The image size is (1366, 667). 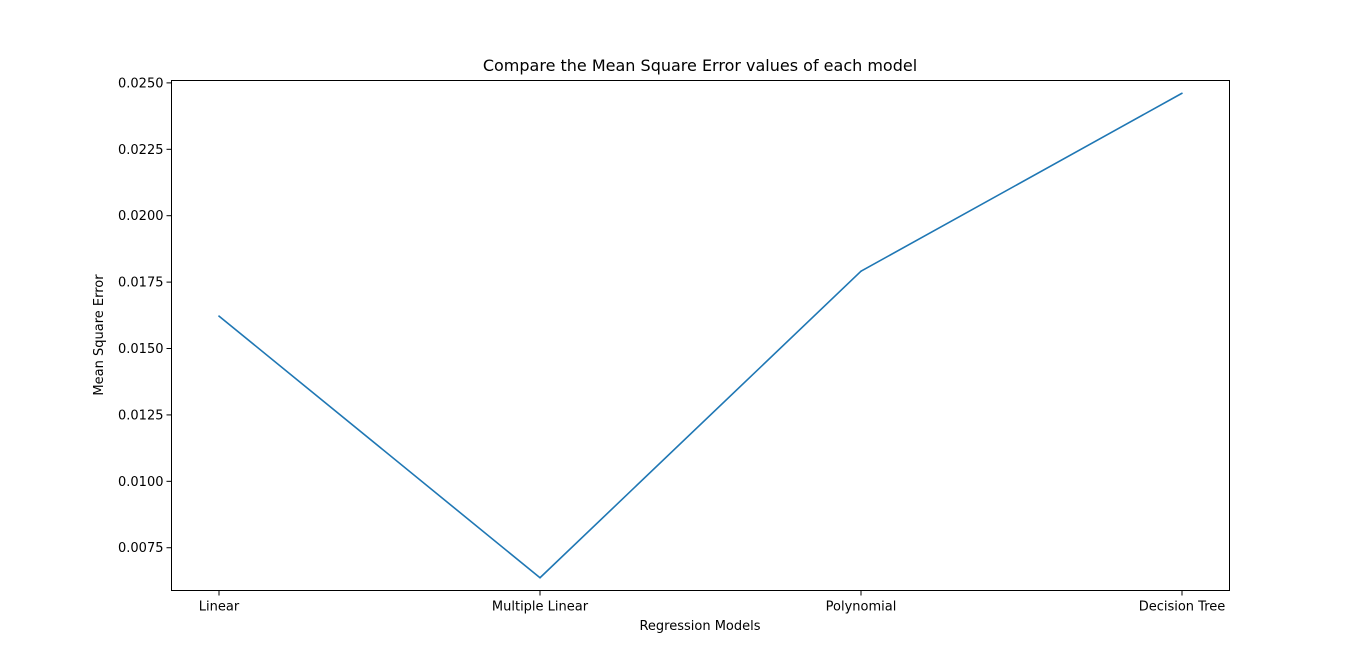 I want to click on x-tick-label: Decision Tree, so click(x=1182, y=607).